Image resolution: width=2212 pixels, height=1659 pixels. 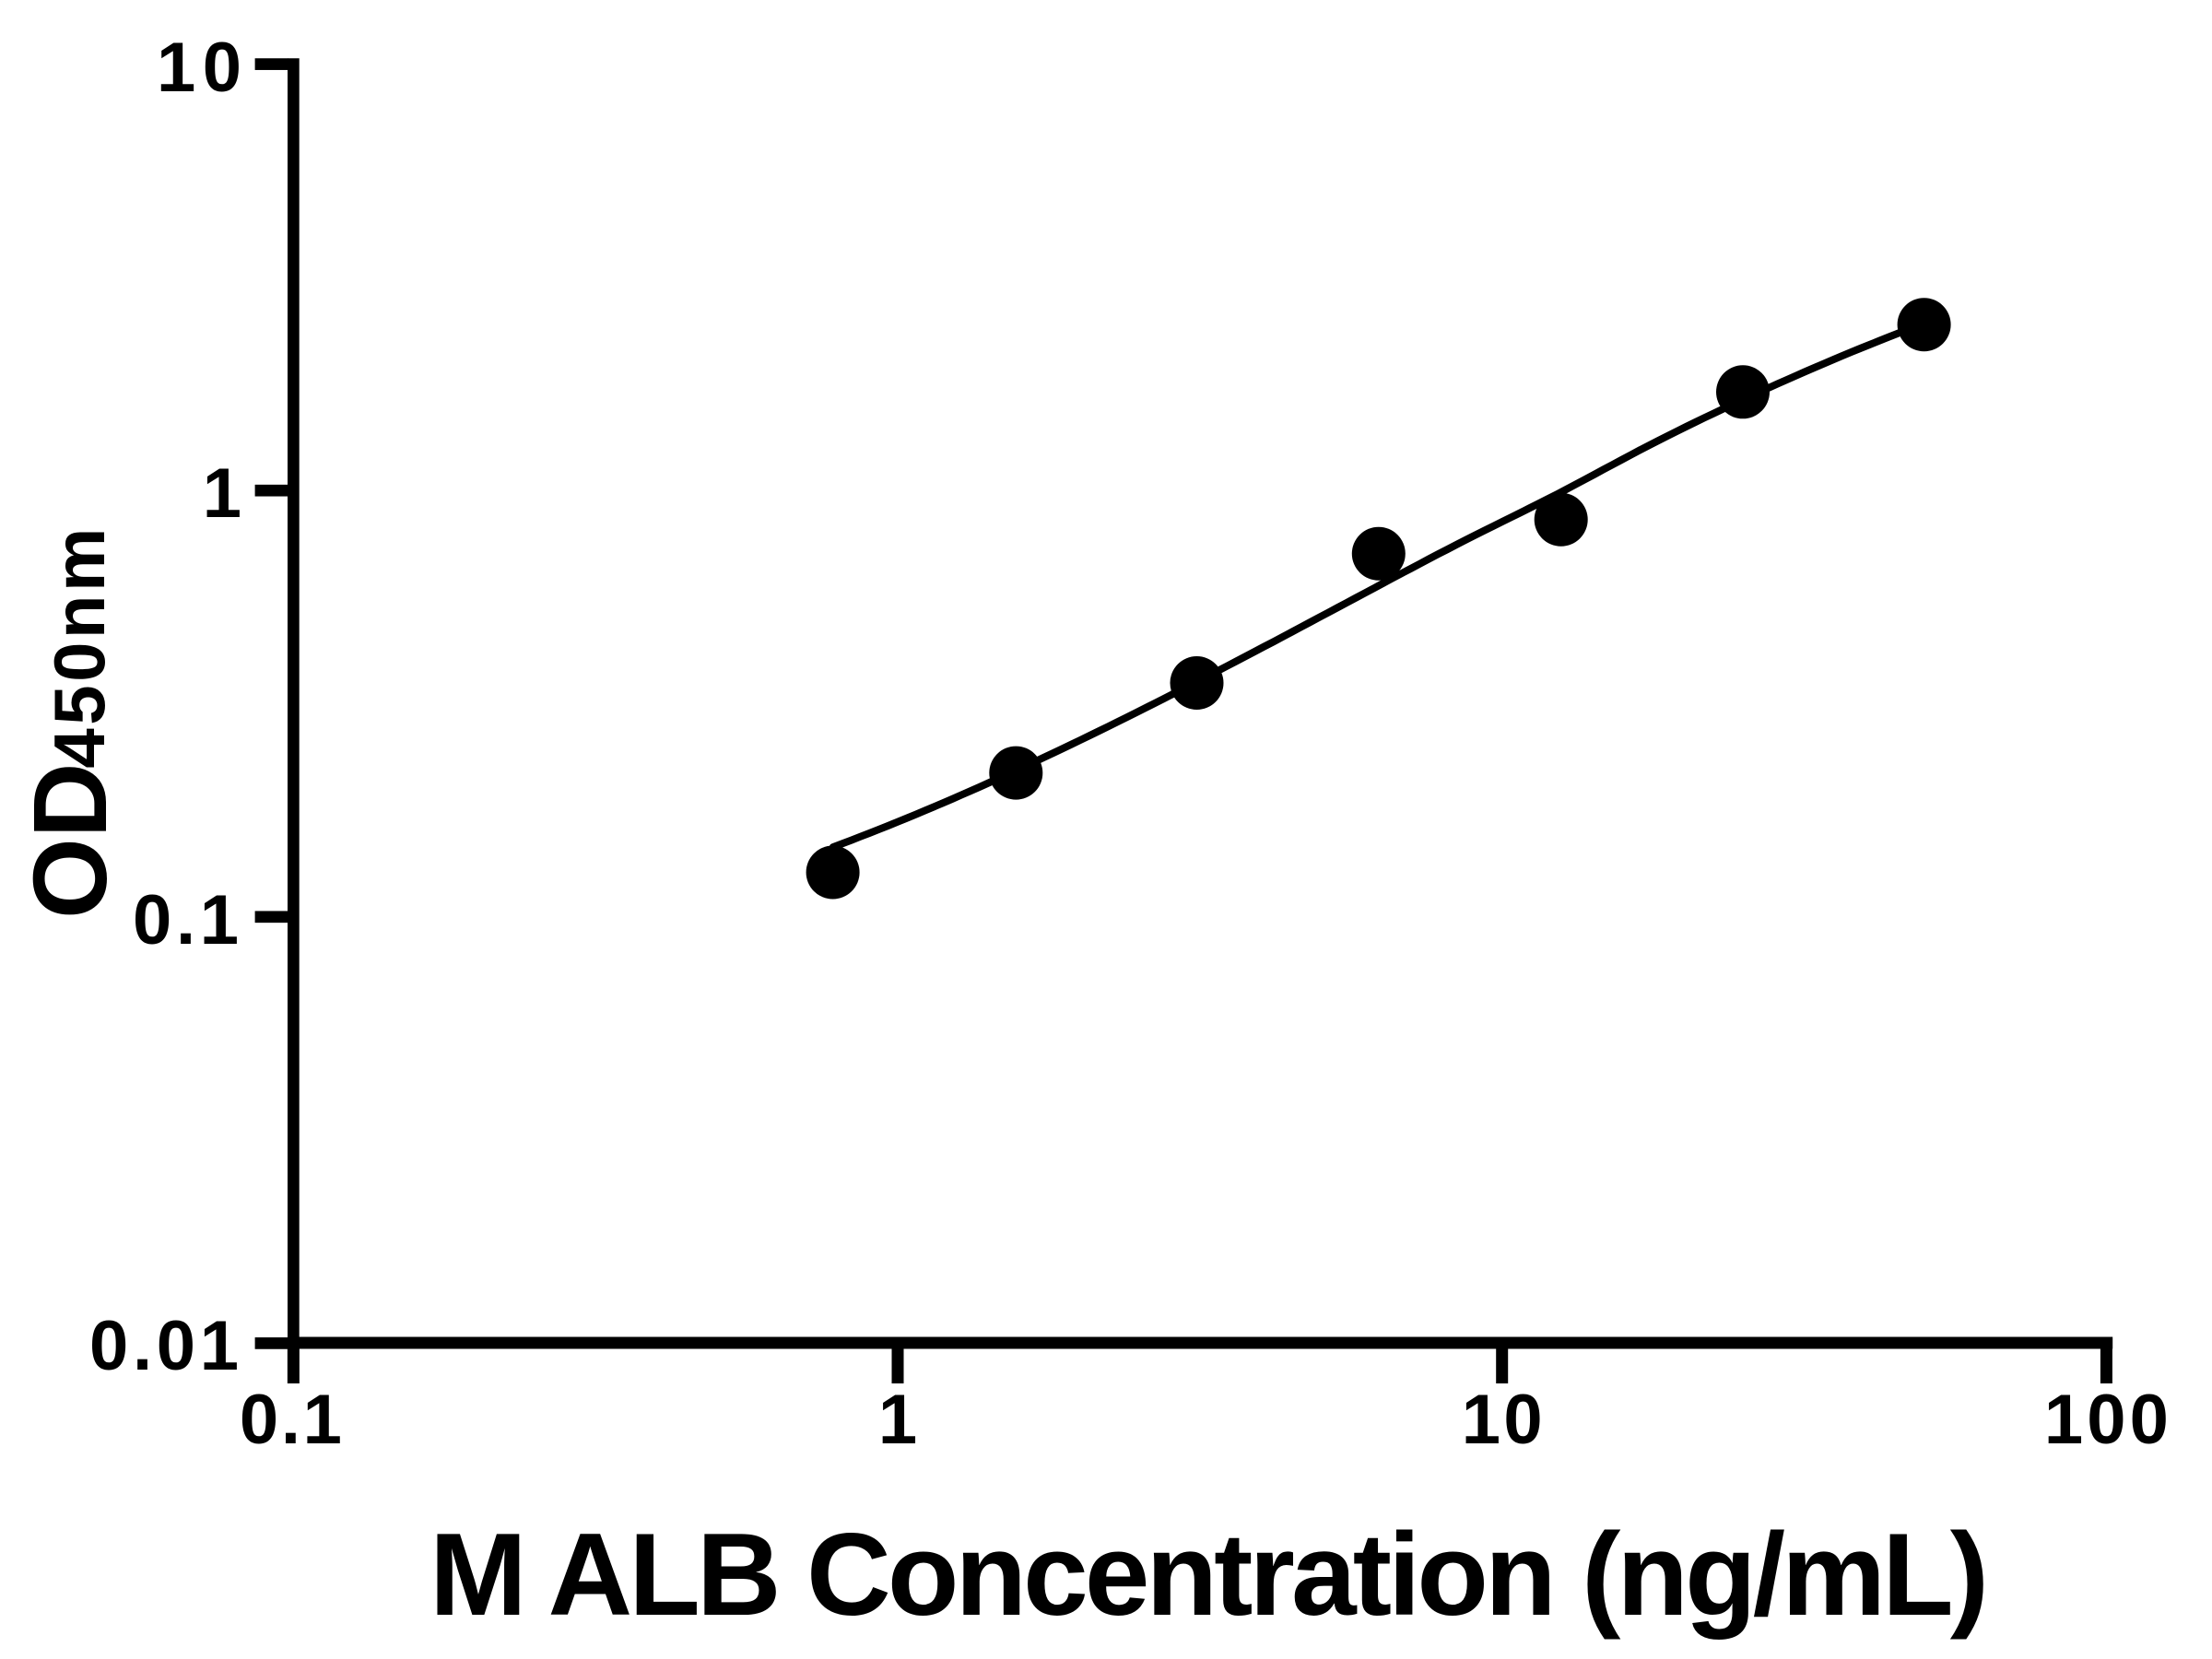 What do you see at coordinates (164, 1346) in the screenshot?
I see `svg-text: 0.01` at bounding box center [164, 1346].